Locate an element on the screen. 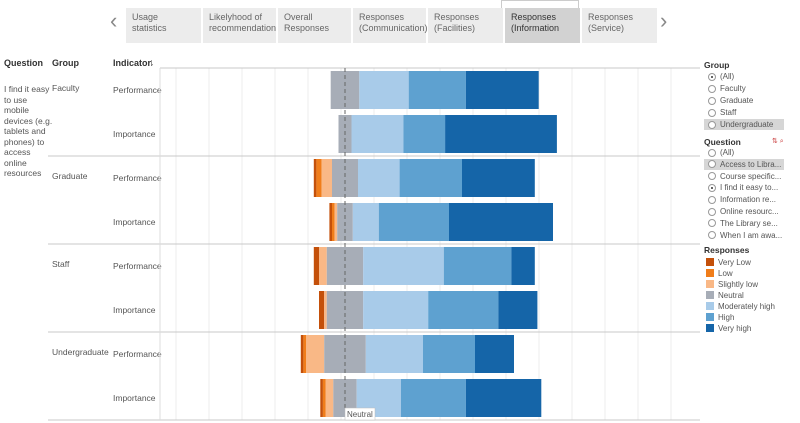 The width and height of the screenshot is (800, 423). legend-item: Slightly low is located at coordinates (732, 284).